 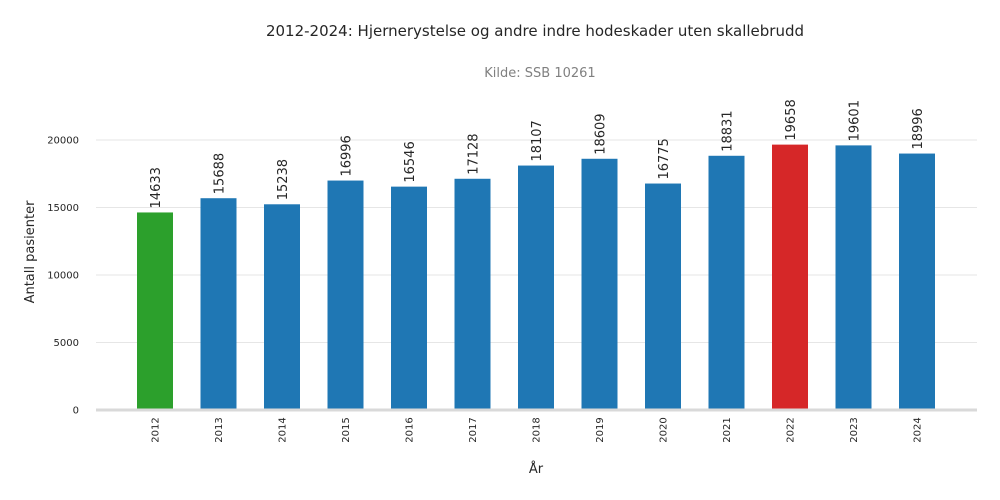 What do you see at coordinates (539, 73) in the screenshot?
I see `chart-subtitle: Kilde: SSB 10261` at bounding box center [539, 73].